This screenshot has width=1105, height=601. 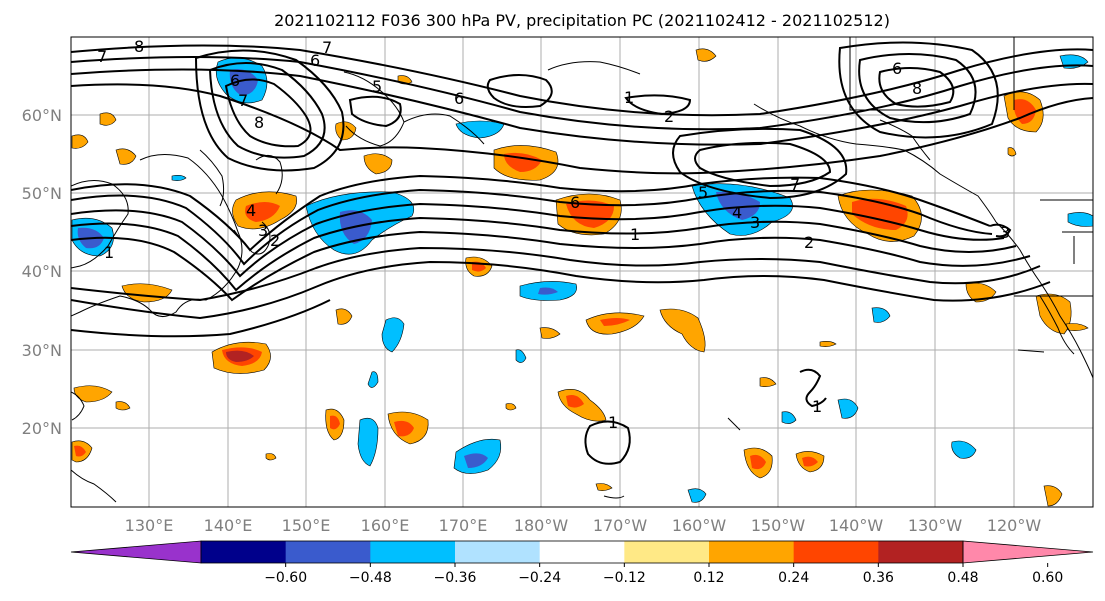 I want to click on lat-label: 20°N, so click(x=42, y=428).